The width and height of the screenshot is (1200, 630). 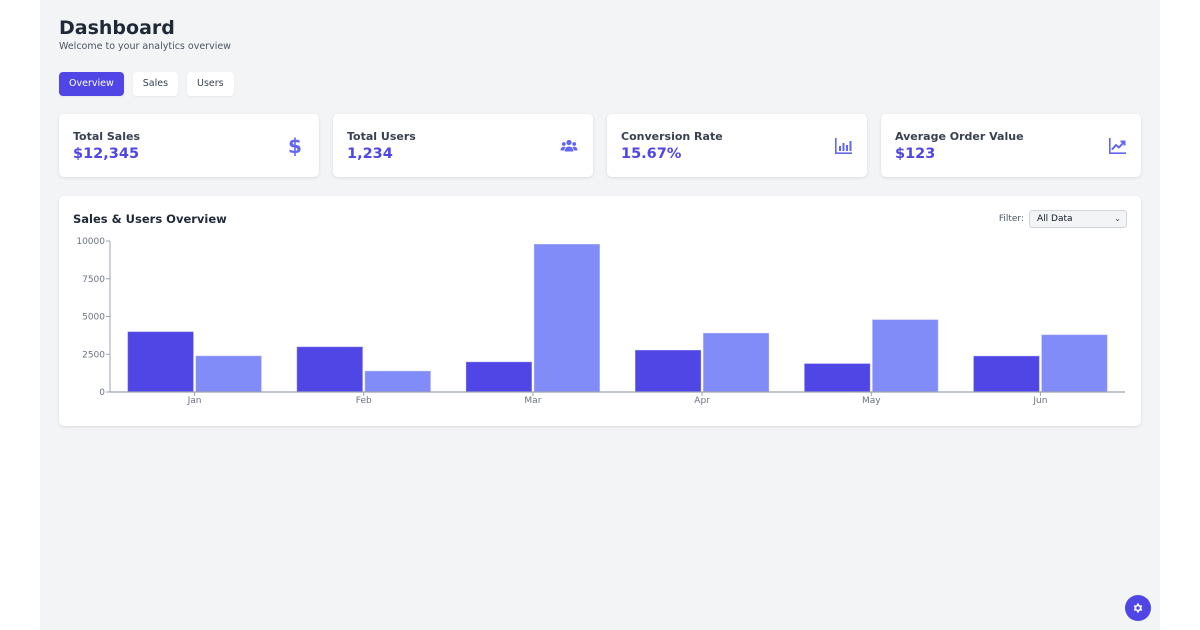 What do you see at coordinates (532, 401) in the screenshot?
I see `x-tick-label: Mar` at bounding box center [532, 401].